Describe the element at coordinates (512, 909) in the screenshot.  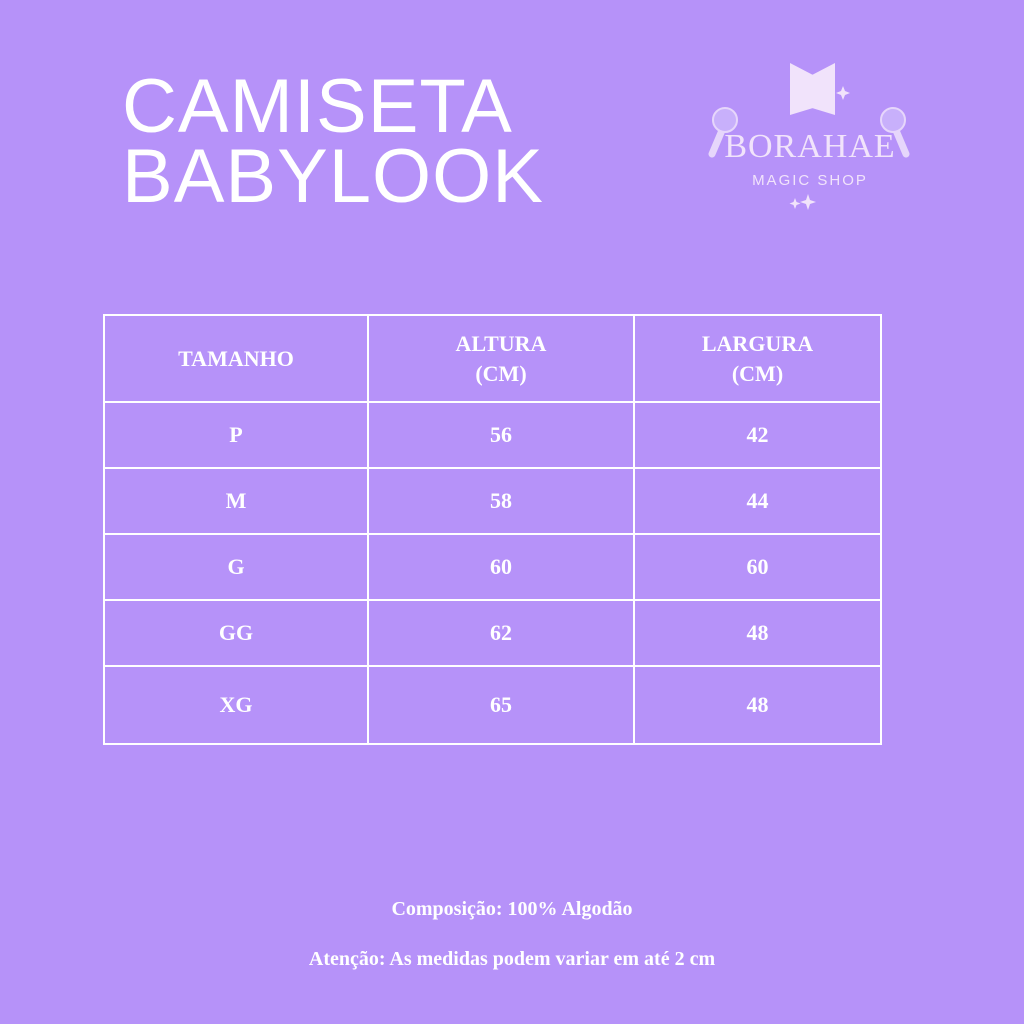
I see `composition-note: Composição: 100% Algodão` at that location.